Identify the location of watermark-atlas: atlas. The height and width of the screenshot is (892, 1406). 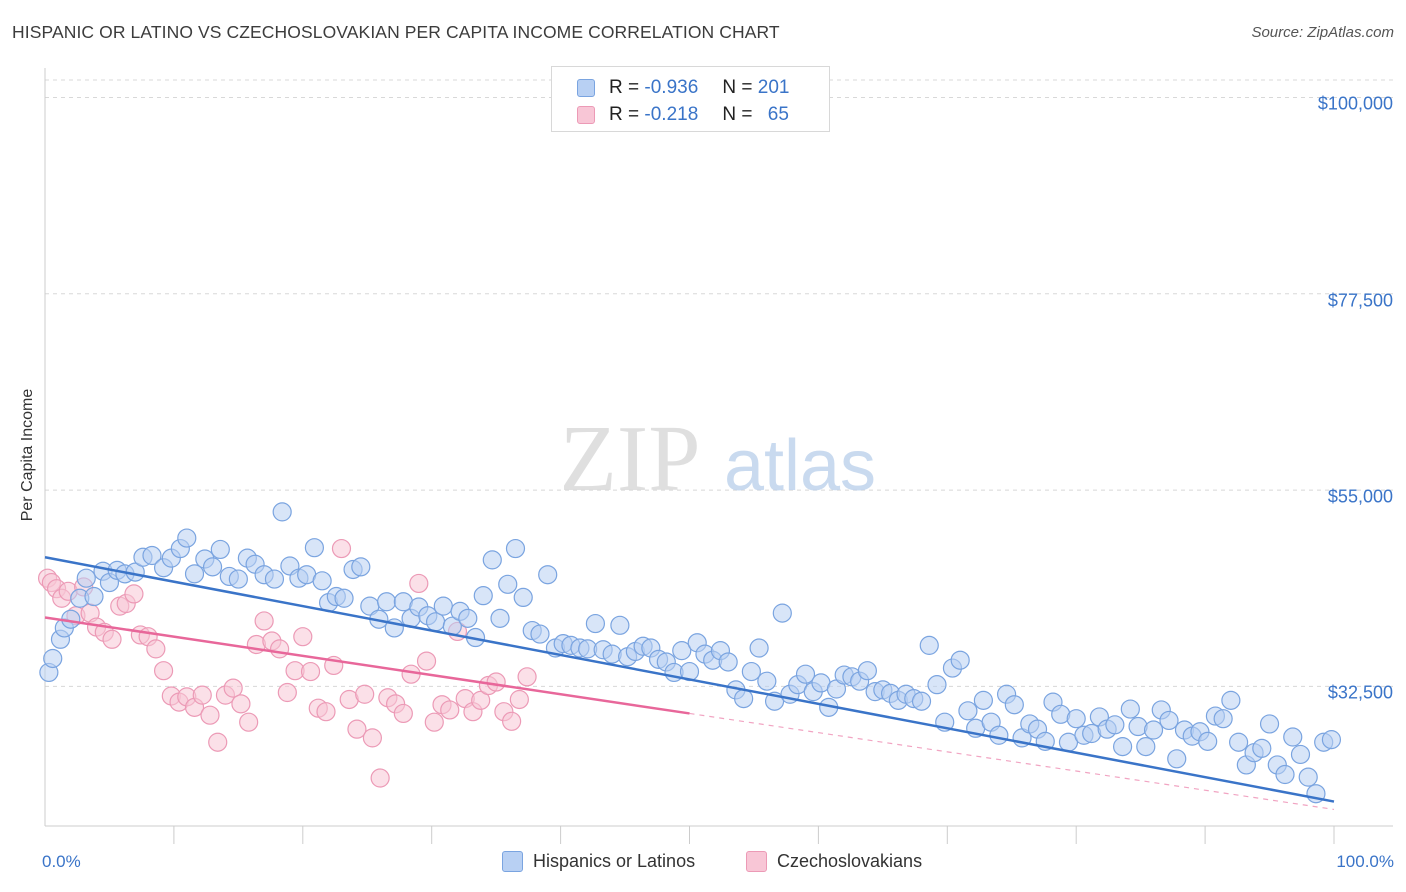
(800, 466).